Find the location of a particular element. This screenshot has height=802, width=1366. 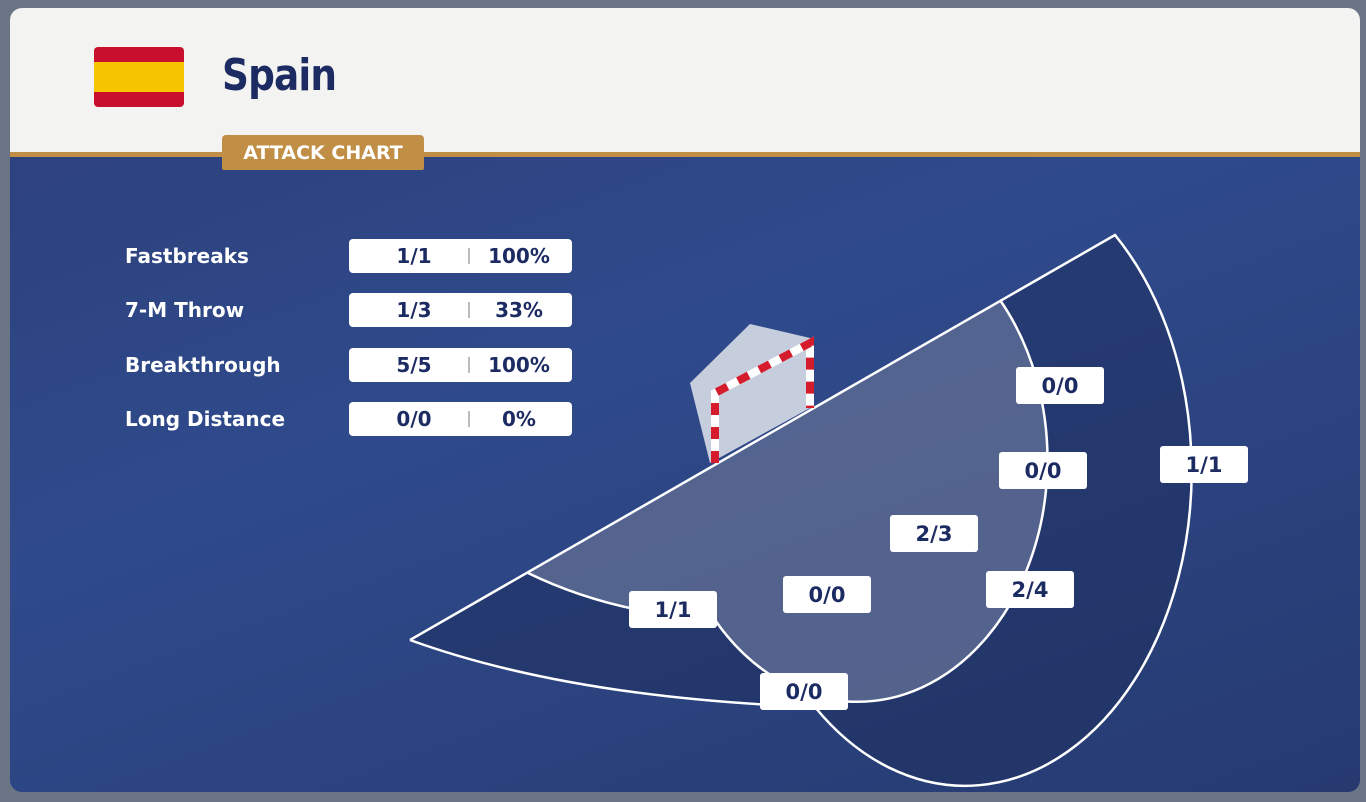

stat-pill: 5/5 100% is located at coordinates (460, 365).